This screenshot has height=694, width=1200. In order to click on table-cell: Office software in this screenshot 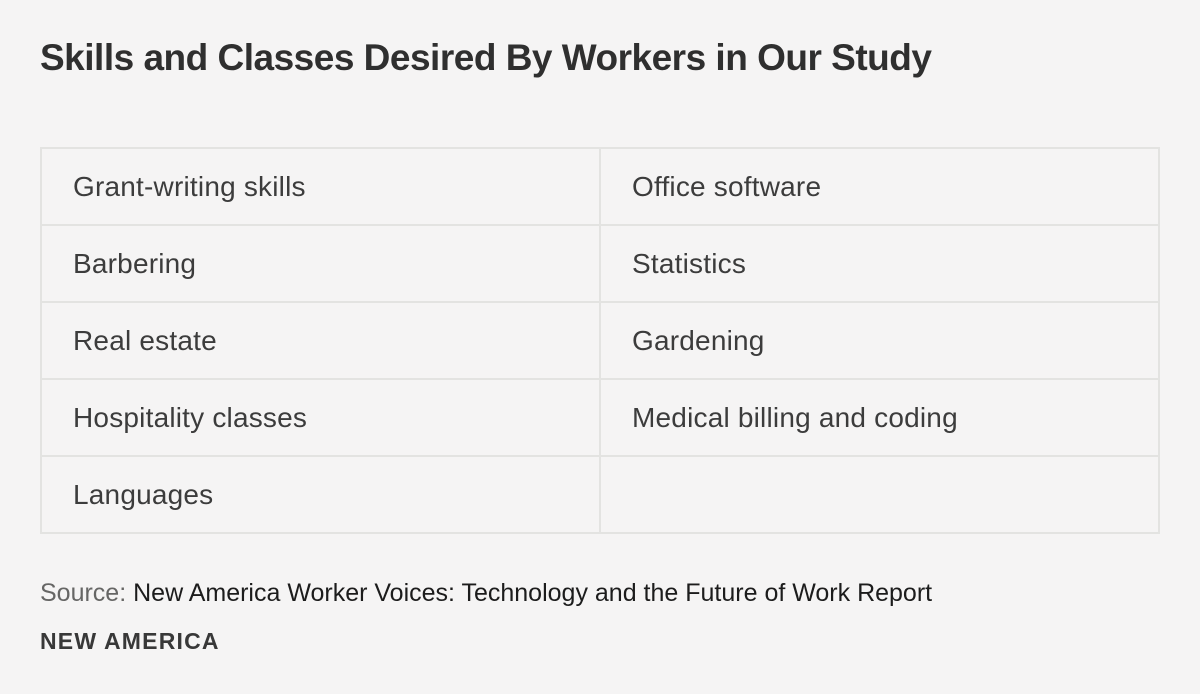, I will do `click(879, 186)`.